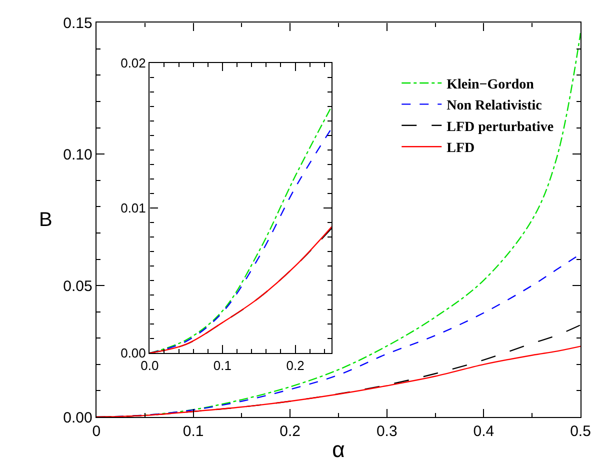  What do you see at coordinates (133, 62) in the screenshot?
I see `y-tick-label: 0.02` at bounding box center [133, 62].